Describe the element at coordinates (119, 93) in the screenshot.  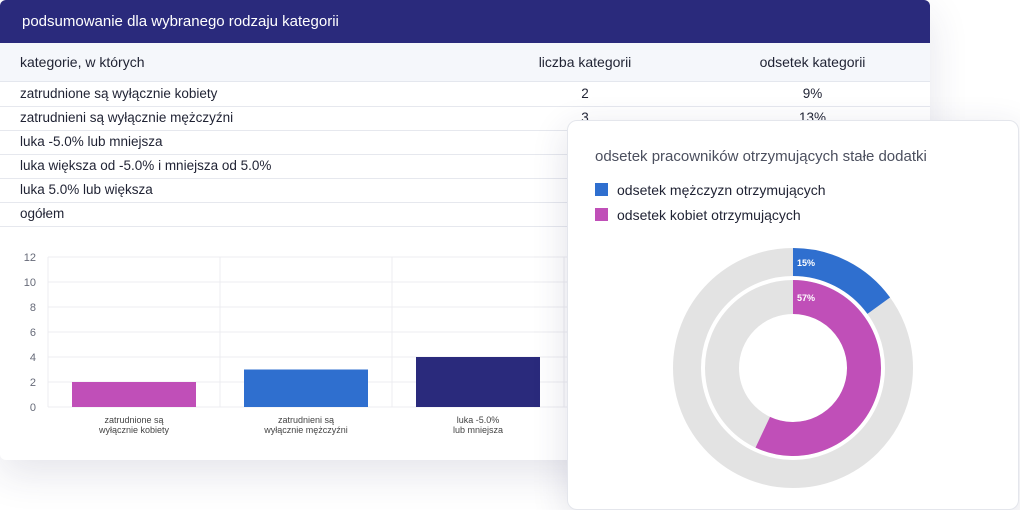
I see `row-label: zatrudnione są wyłącznie kobiety` at that location.